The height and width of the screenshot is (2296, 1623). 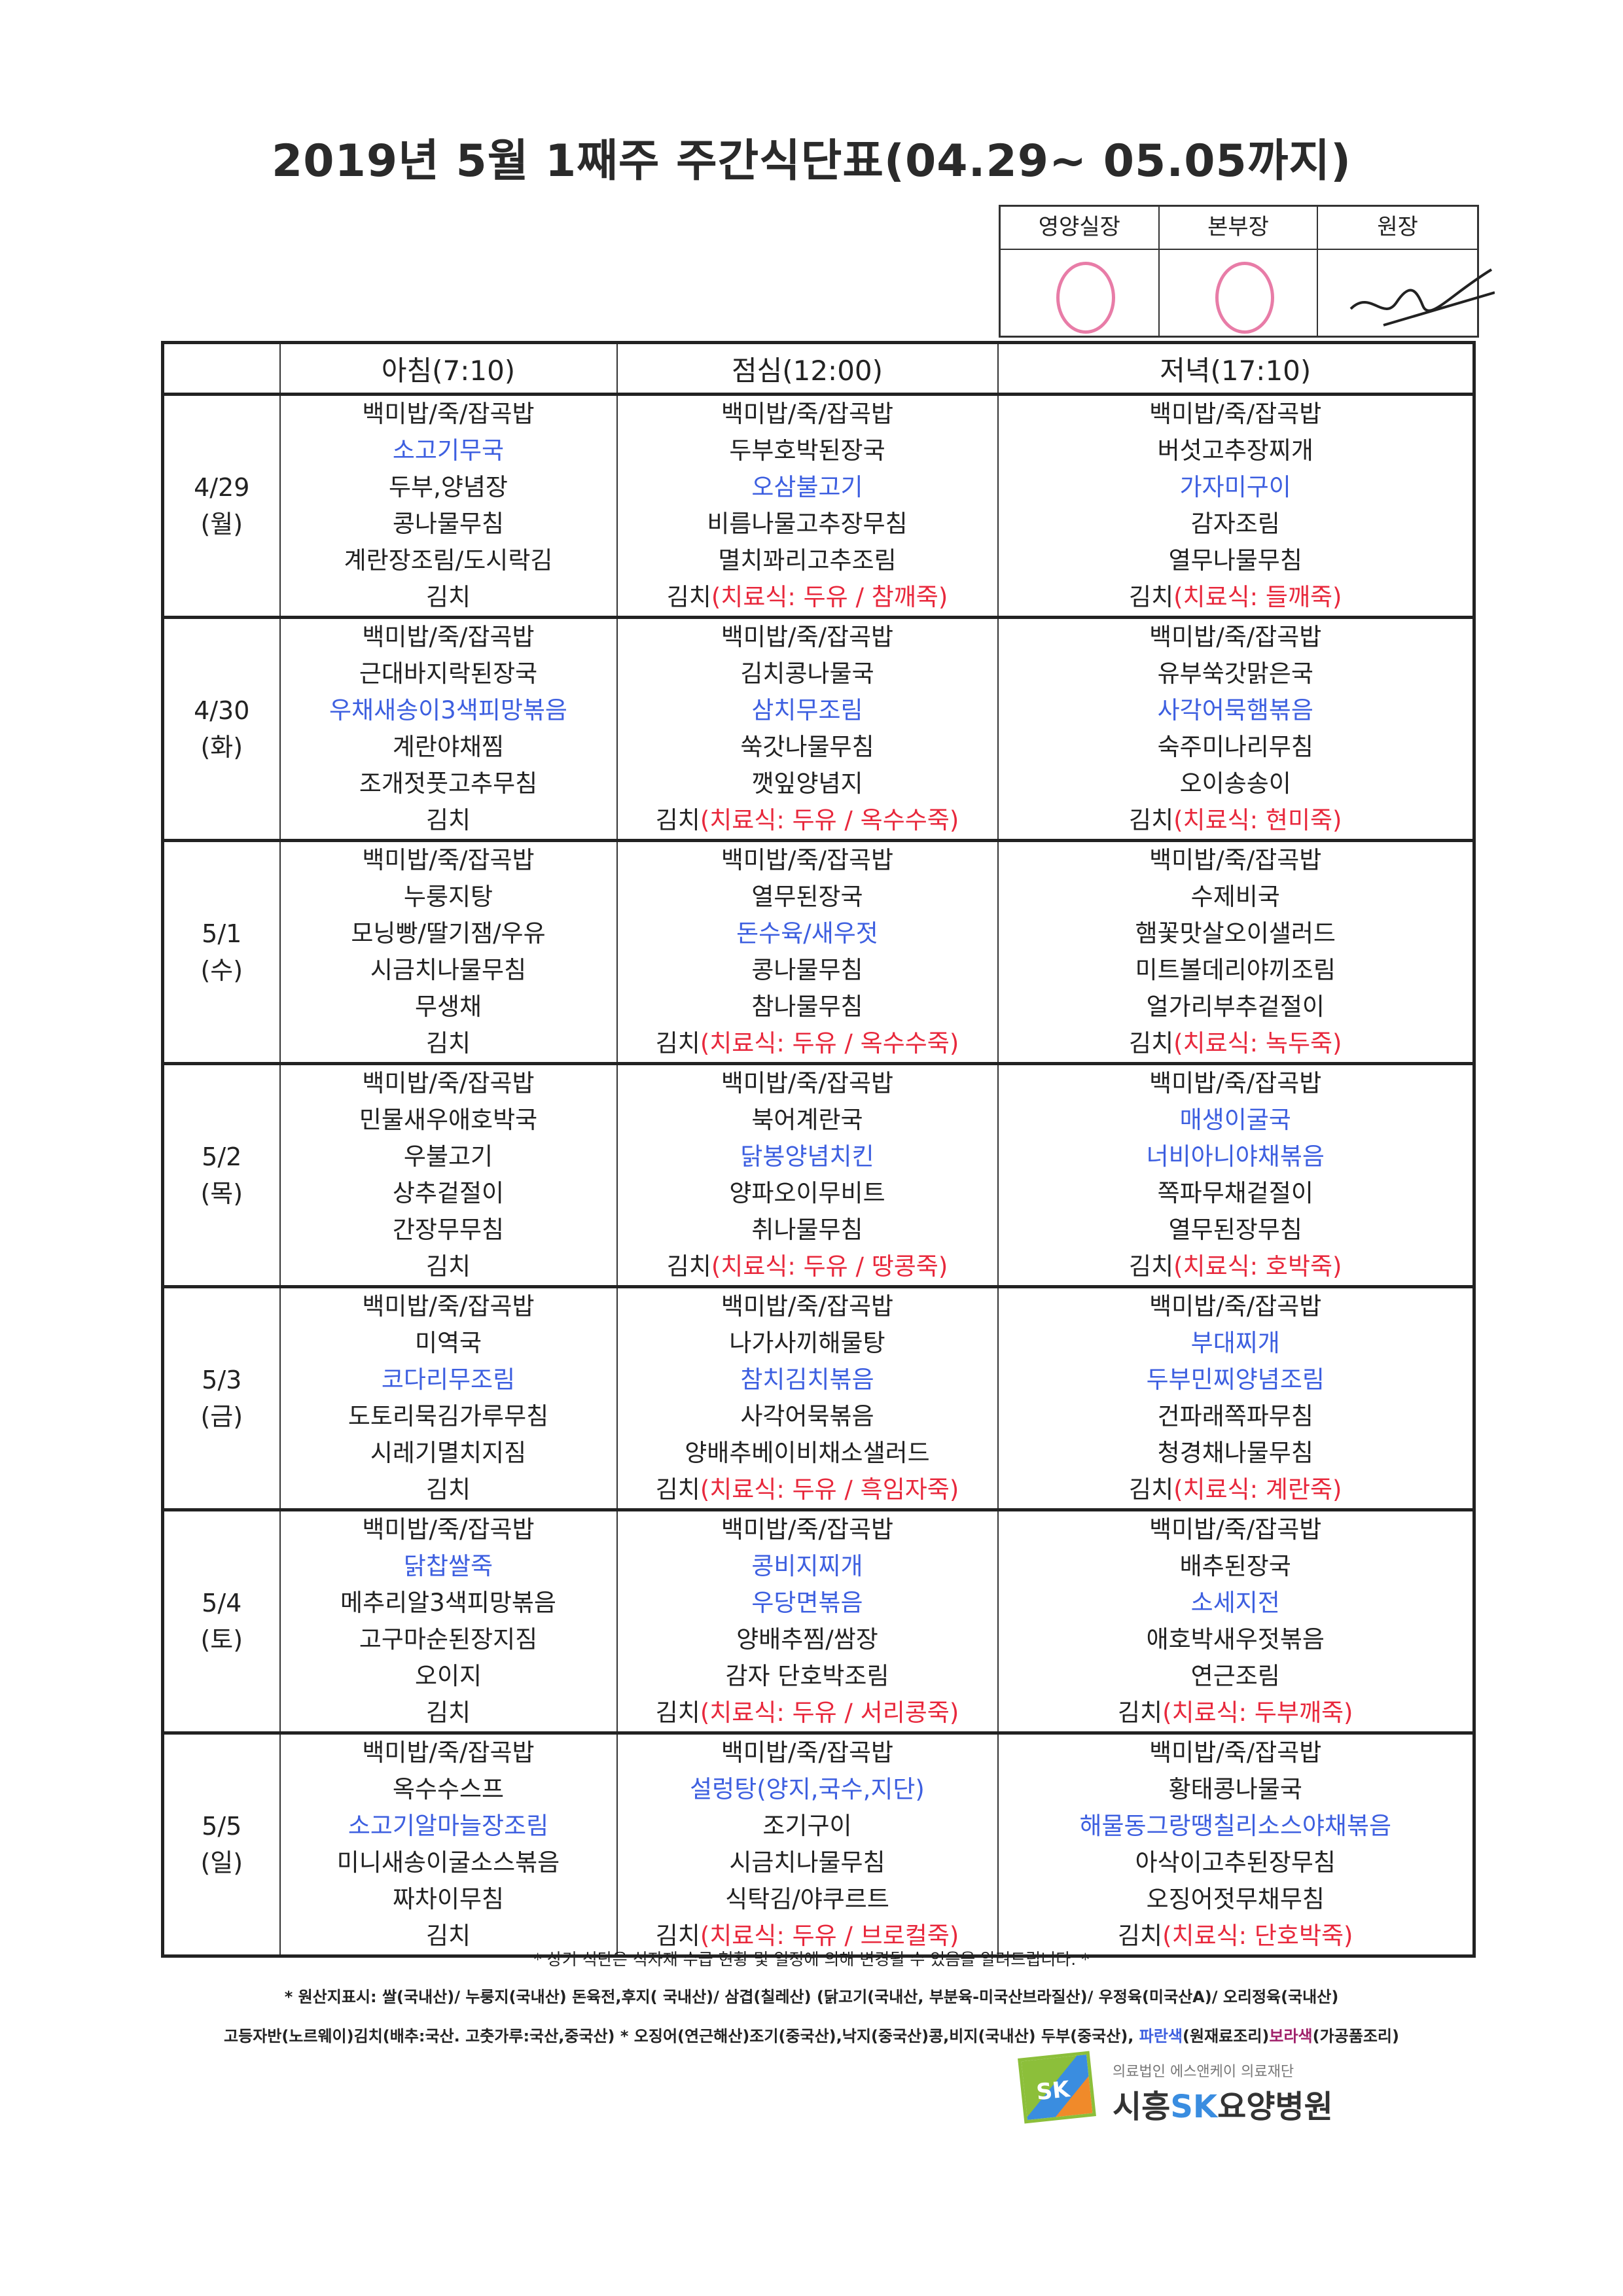 I want to click on menu-item: 배추된장국, so click(x=1236, y=1566).